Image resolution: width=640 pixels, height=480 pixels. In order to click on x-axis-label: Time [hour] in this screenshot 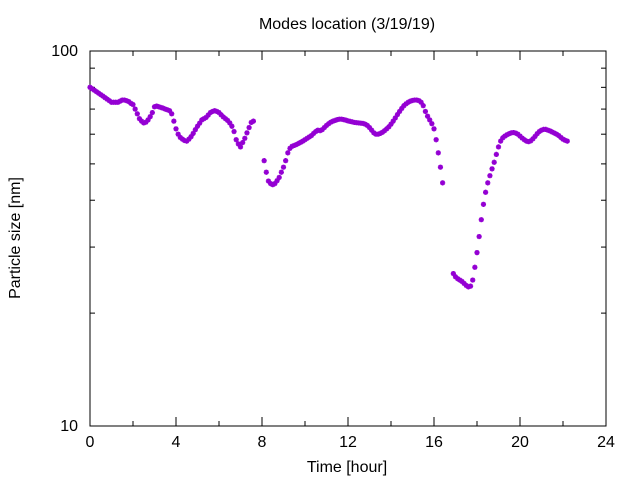, I will do `click(347, 467)`.